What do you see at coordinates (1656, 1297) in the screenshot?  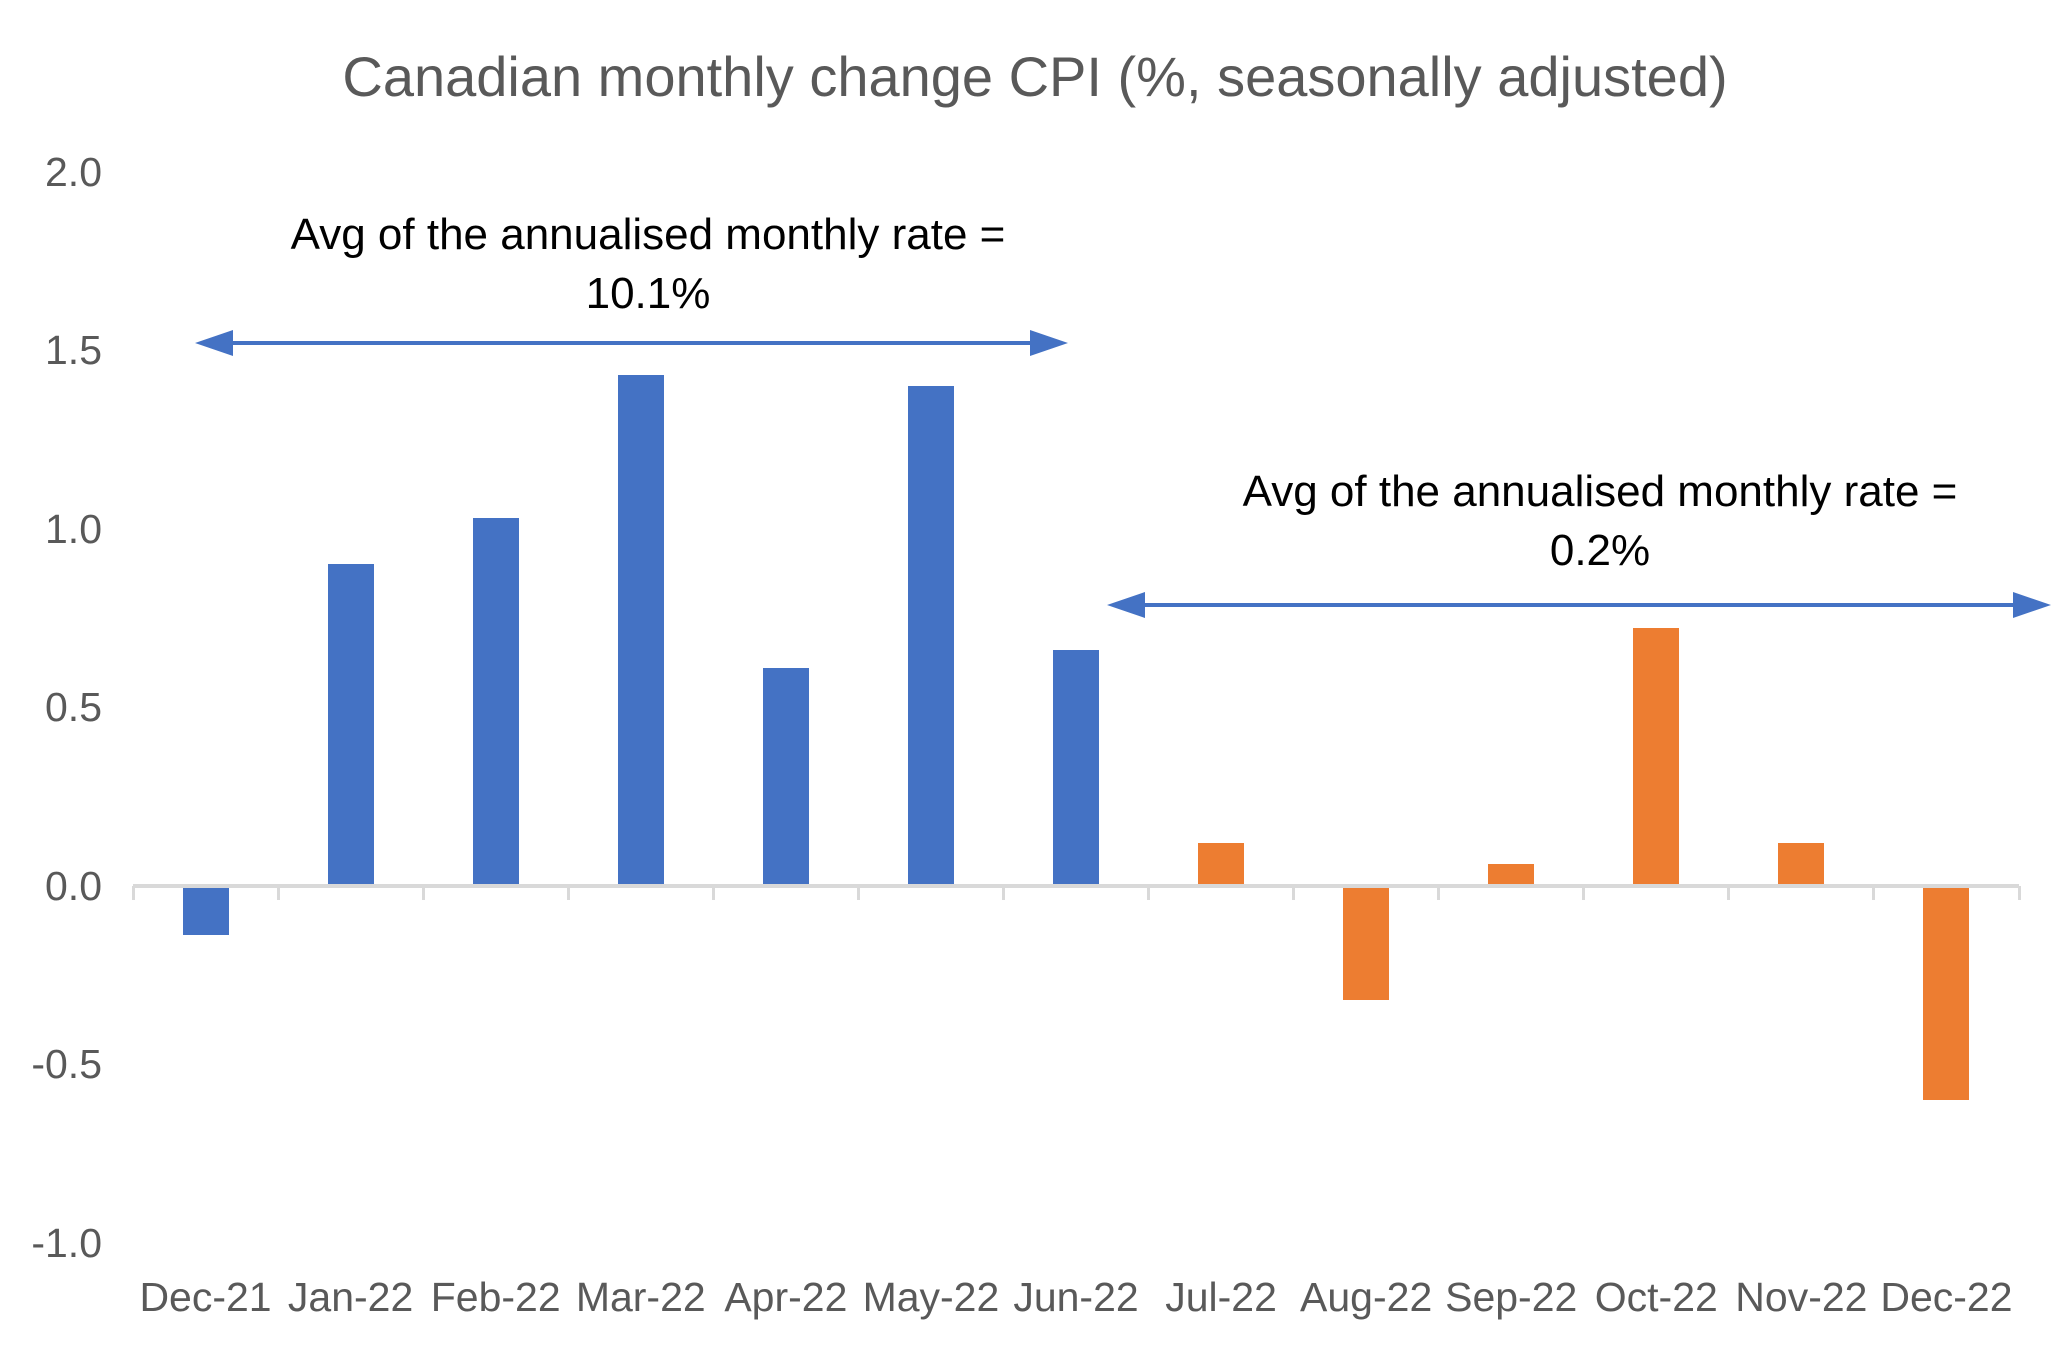 I see `x-axis-category-label: Oct-22` at bounding box center [1656, 1297].